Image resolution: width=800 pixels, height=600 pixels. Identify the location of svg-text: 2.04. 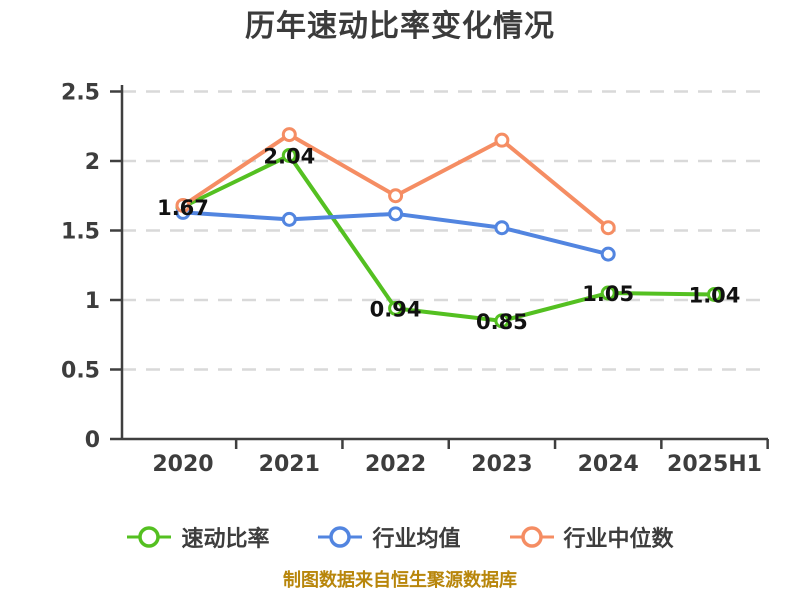
(289, 156).